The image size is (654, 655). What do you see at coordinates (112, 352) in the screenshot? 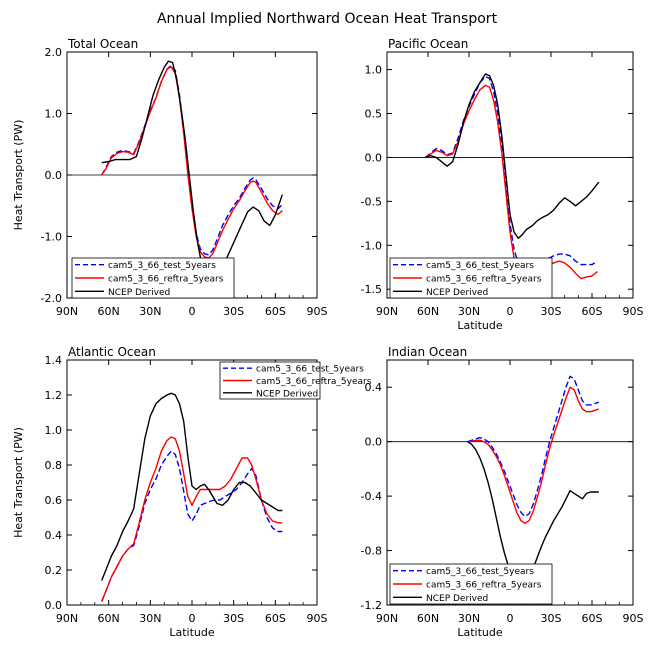
I see `panel-title: Atlantic Ocean` at bounding box center [112, 352].